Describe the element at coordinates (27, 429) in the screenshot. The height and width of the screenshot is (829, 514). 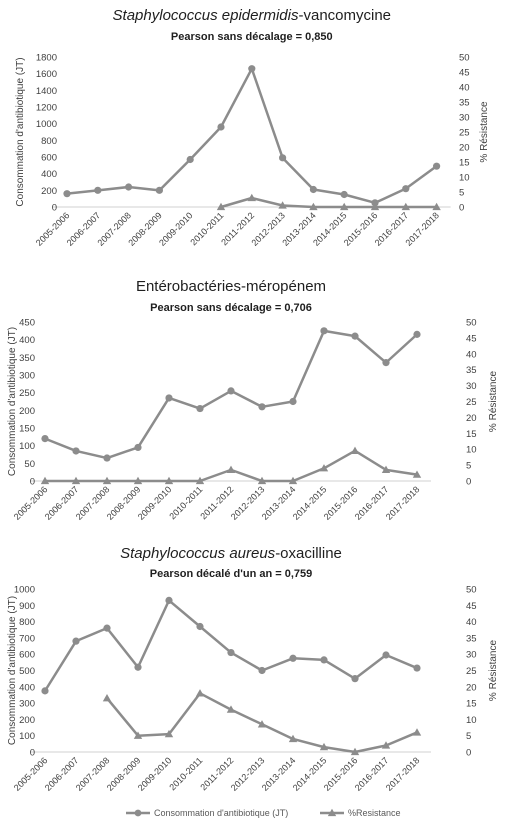
I see `y-tick-label: 150` at that location.